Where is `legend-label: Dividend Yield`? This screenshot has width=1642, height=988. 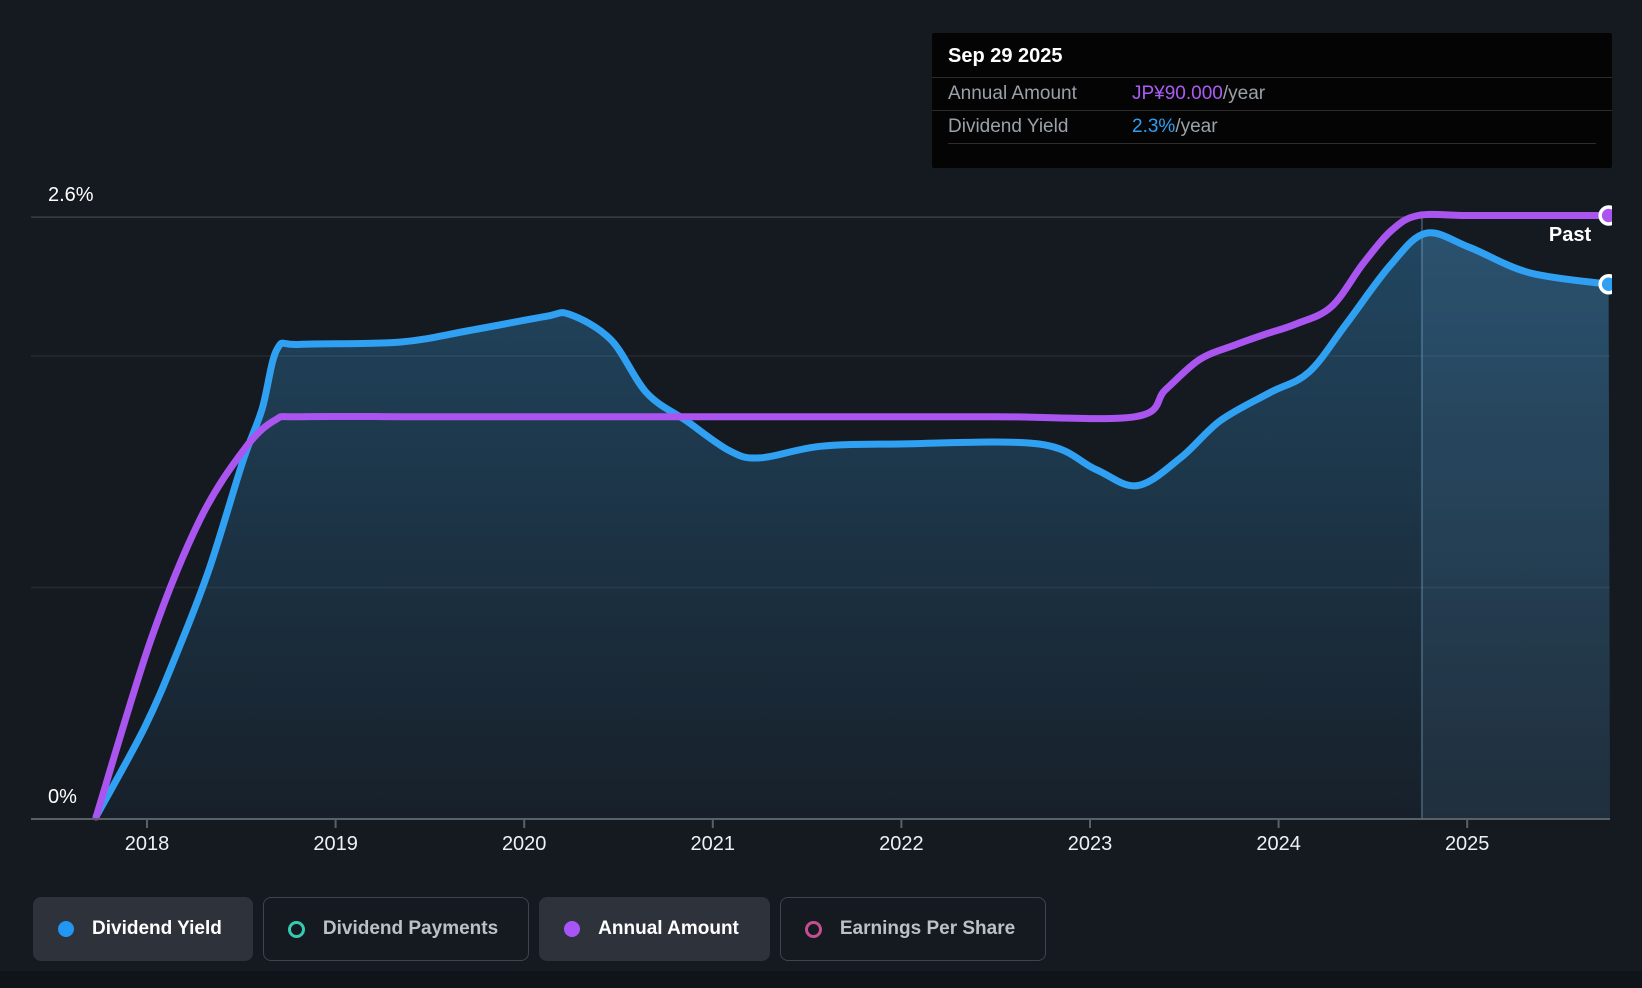 legend-label: Dividend Yield is located at coordinates (157, 928).